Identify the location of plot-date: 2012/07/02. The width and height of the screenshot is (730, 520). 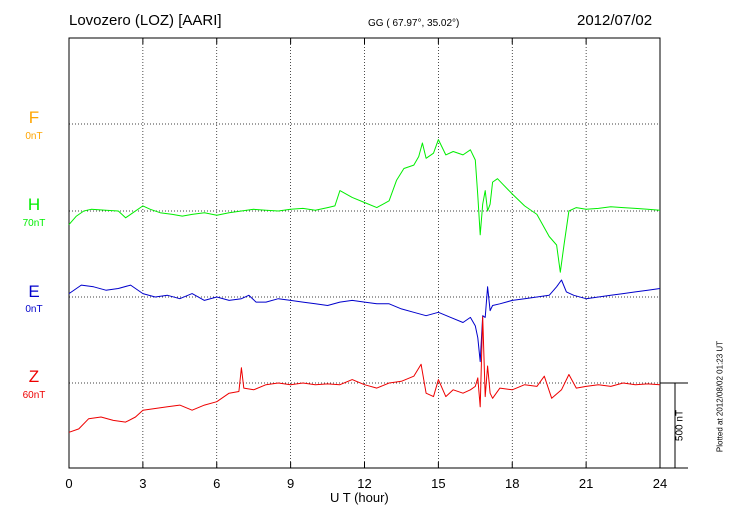
(615, 20).